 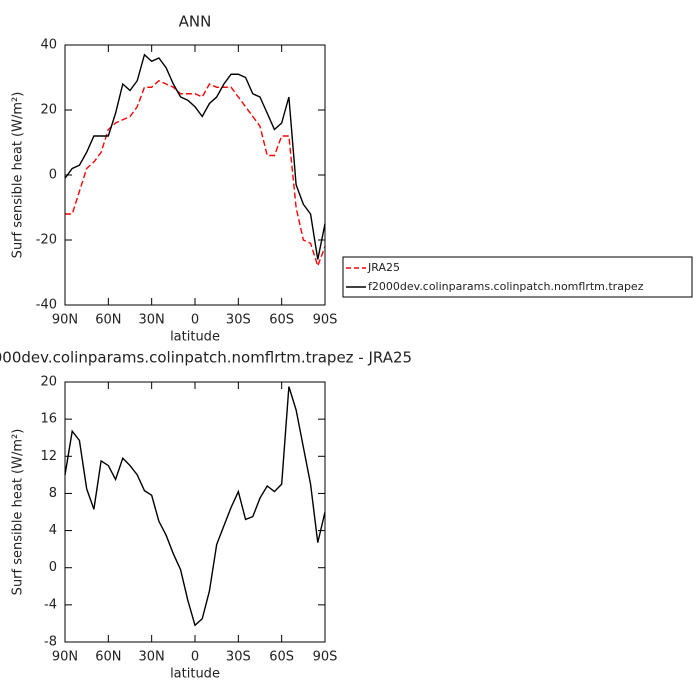 I want to click on y-tick-label: 40, so click(x=48, y=45).